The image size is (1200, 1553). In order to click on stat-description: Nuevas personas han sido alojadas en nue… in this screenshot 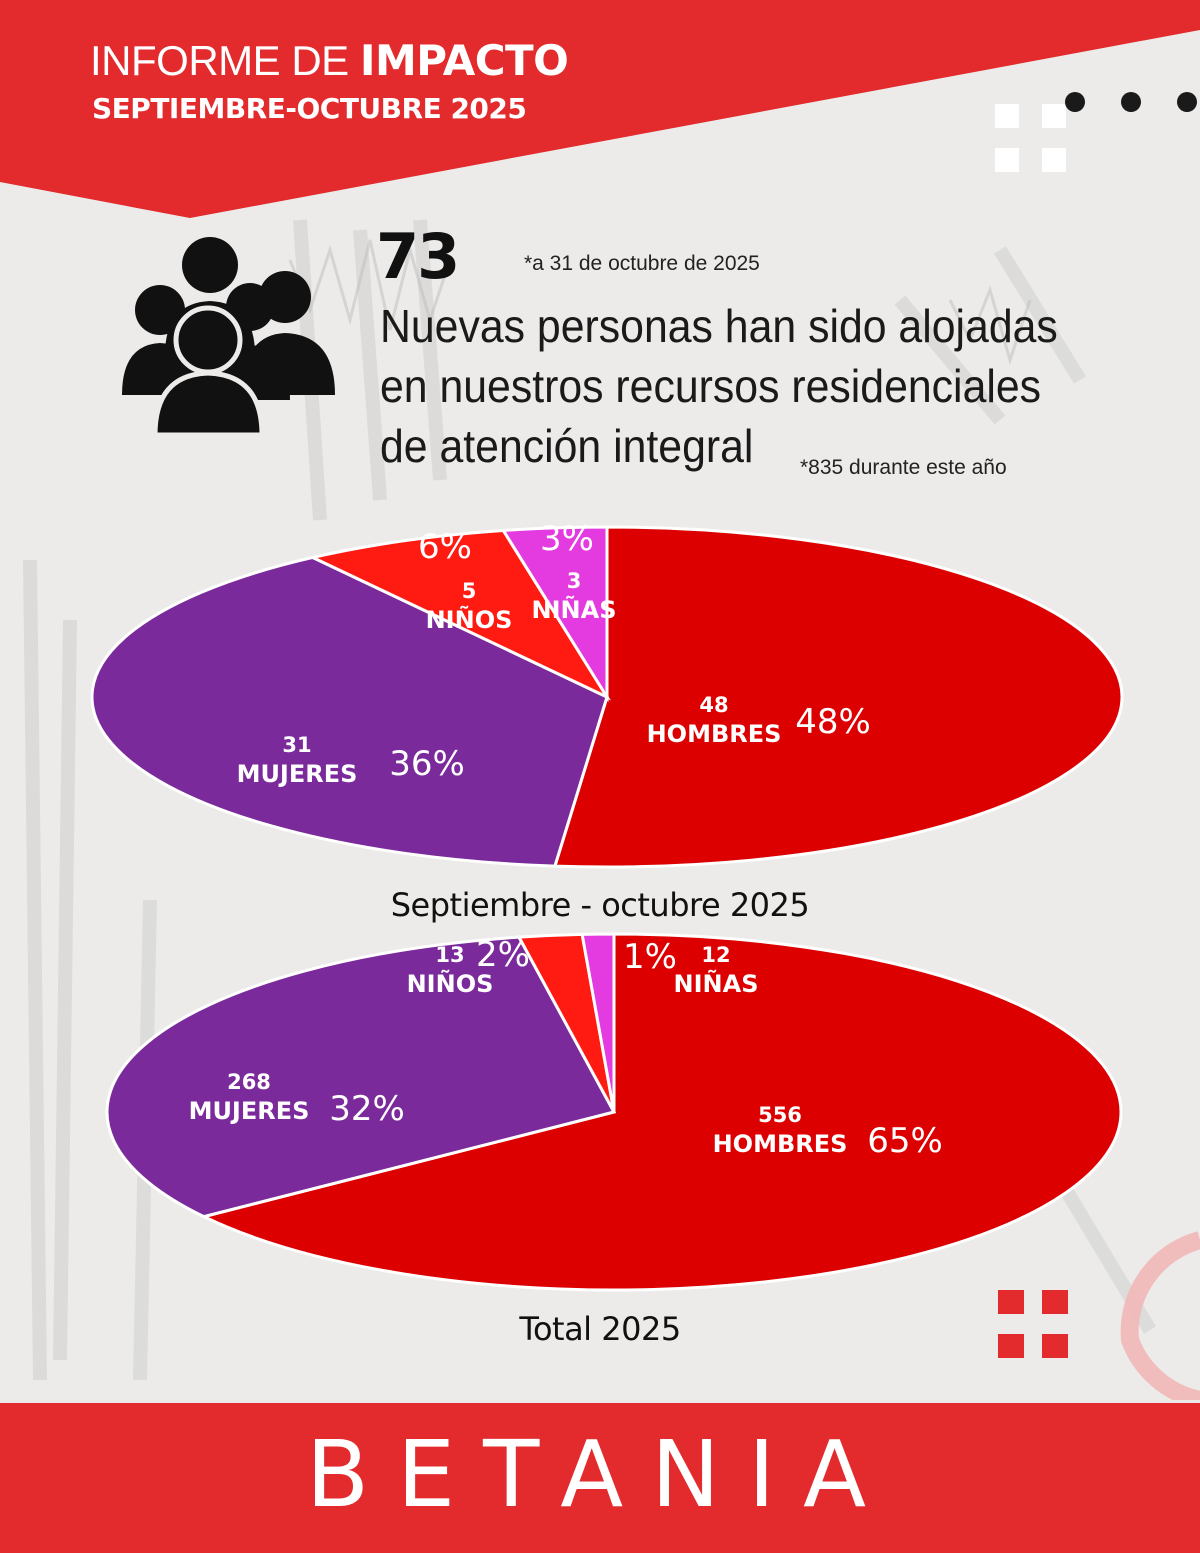, I will do `click(719, 386)`.